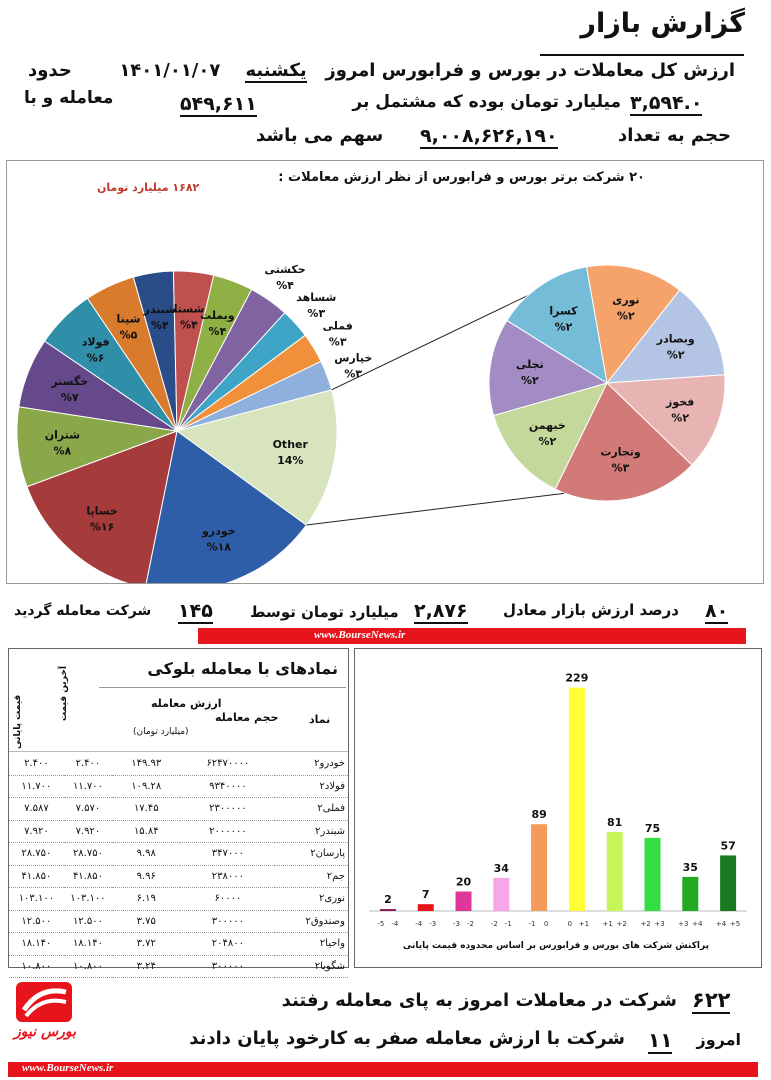 Image resolution: width=771 pixels, height=1080 pixels. I want to click on table-cell: ۱۱.۷۰۰, so click(36, 786).